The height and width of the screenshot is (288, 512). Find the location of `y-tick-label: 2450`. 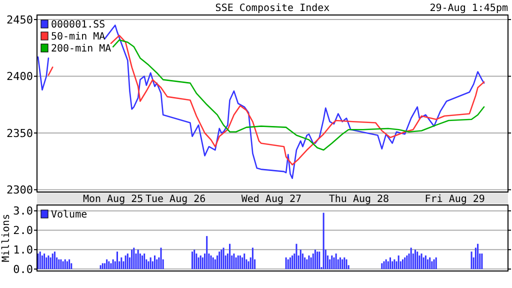

y-tick-label: 2450 is located at coordinates (19, 19).